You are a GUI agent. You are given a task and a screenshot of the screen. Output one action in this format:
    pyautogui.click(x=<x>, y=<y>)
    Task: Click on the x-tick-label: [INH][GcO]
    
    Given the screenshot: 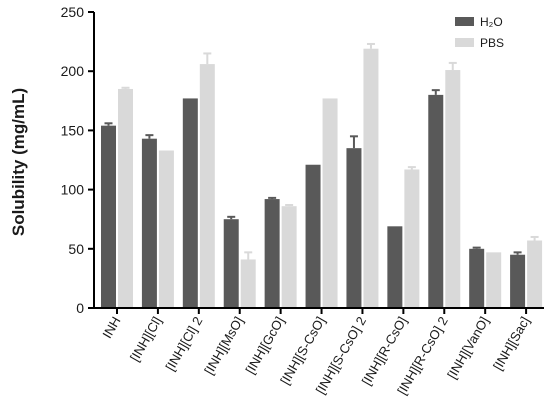 What is the action you would take?
    pyautogui.click(x=264, y=345)
    